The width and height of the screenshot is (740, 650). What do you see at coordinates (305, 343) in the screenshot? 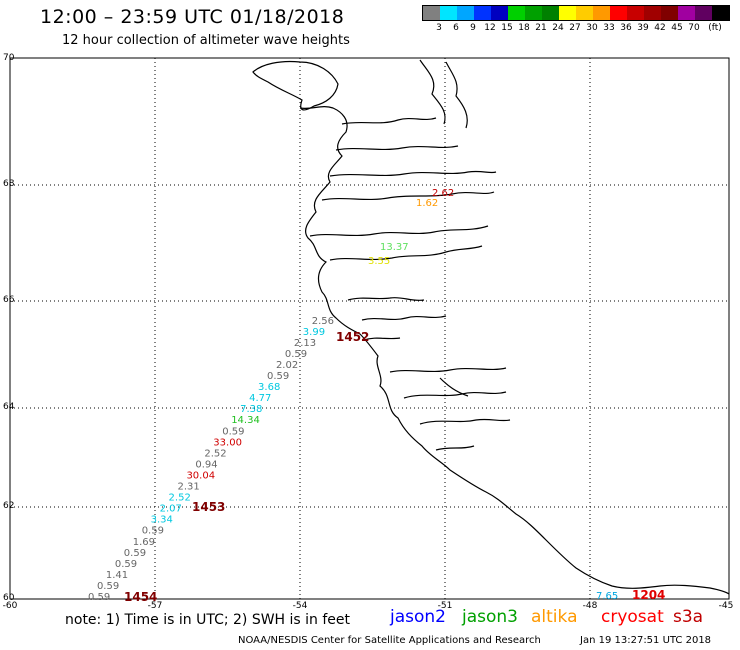
I see `track-value: 2.13` at bounding box center [305, 343].